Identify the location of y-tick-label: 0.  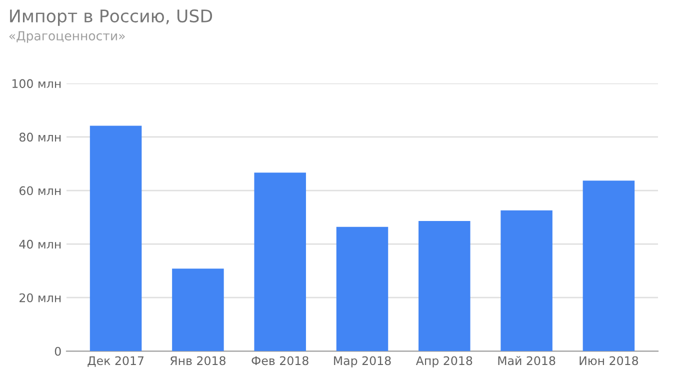
(57, 351).